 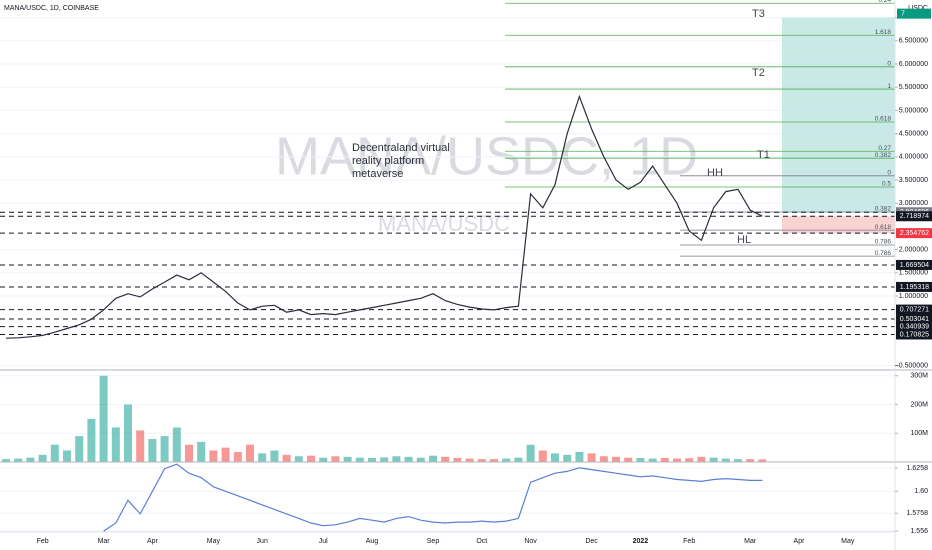 I want to click on axis-unit: USDC, so click(x=918, y=8).